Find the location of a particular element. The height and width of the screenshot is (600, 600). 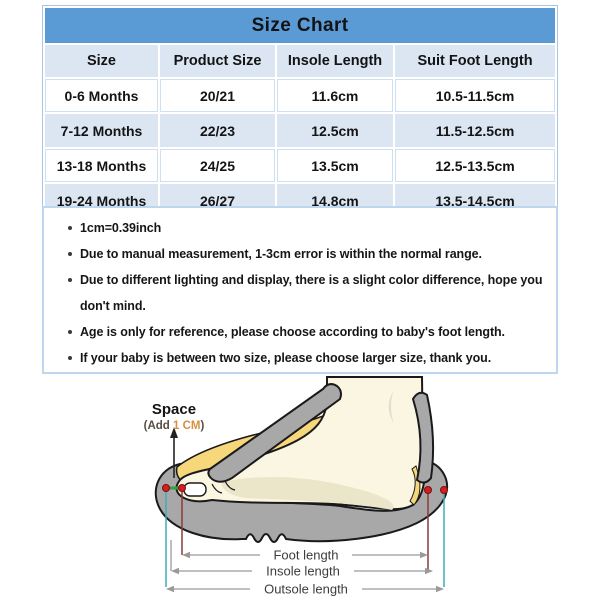

outsole-length-label: Outsole length is located at coordinates (306, 589).